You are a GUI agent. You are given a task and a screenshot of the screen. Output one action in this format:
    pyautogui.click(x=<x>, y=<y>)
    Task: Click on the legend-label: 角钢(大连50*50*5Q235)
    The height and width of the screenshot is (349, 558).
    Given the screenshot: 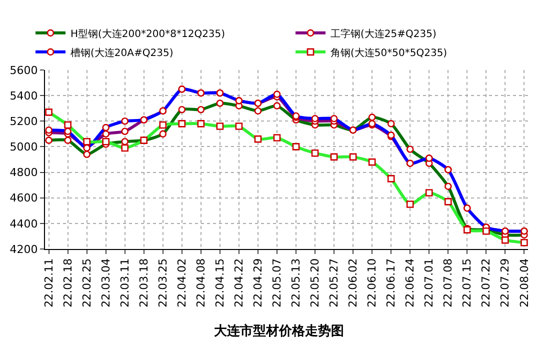 What is the action you would take?
    pyautogui.click(x=389, y=52)
    